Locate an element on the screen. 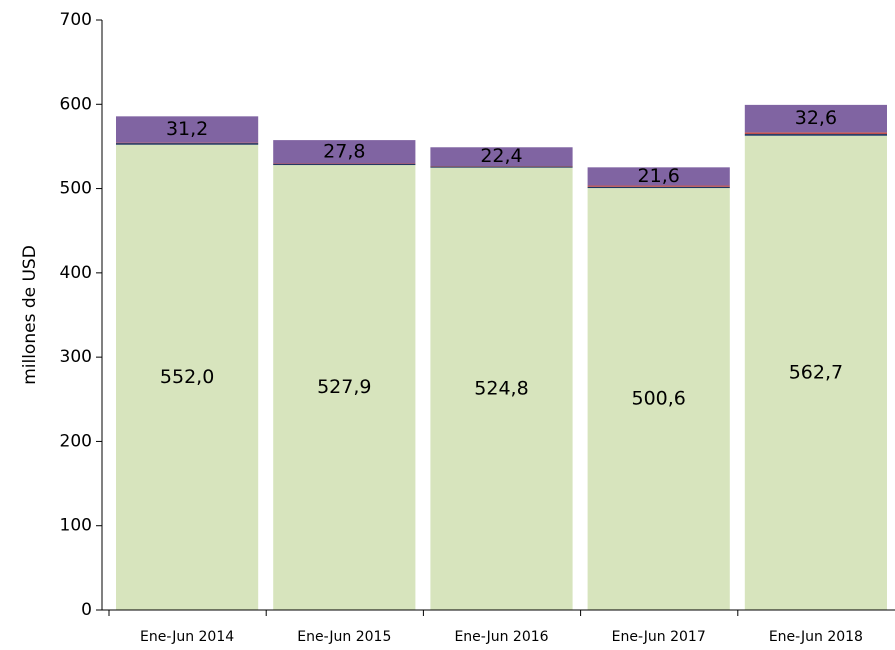  y-tick-label: 500 is located at coordinates (76, 189).